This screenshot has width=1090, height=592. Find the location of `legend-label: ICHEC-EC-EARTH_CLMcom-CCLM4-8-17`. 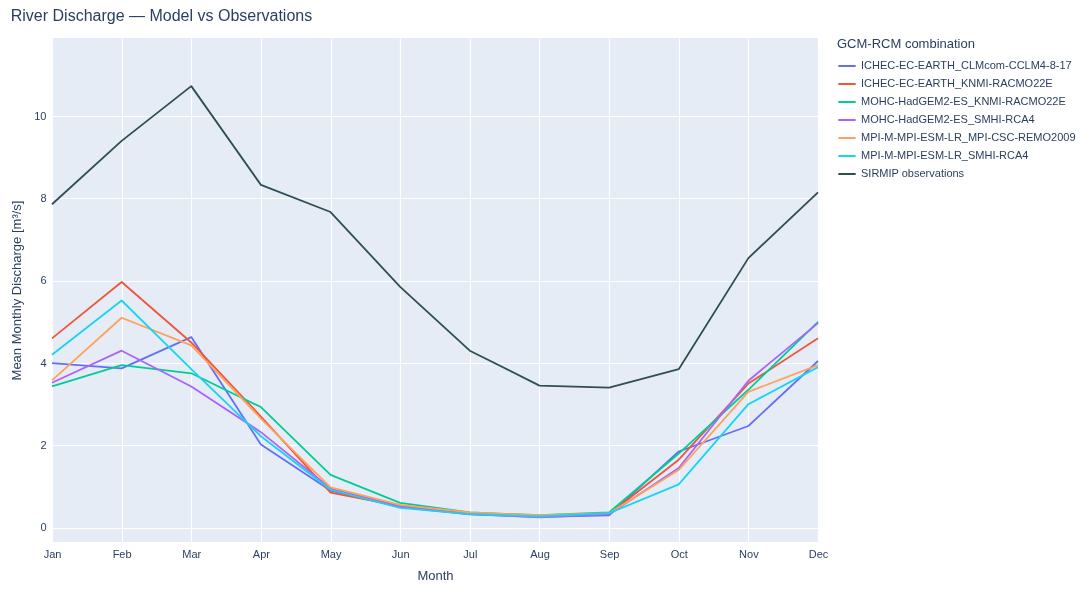

legend-label: ICHEC-EC-EARTH_CLMcom-CCLM4-8-17 is located at coordinates (966, 65).